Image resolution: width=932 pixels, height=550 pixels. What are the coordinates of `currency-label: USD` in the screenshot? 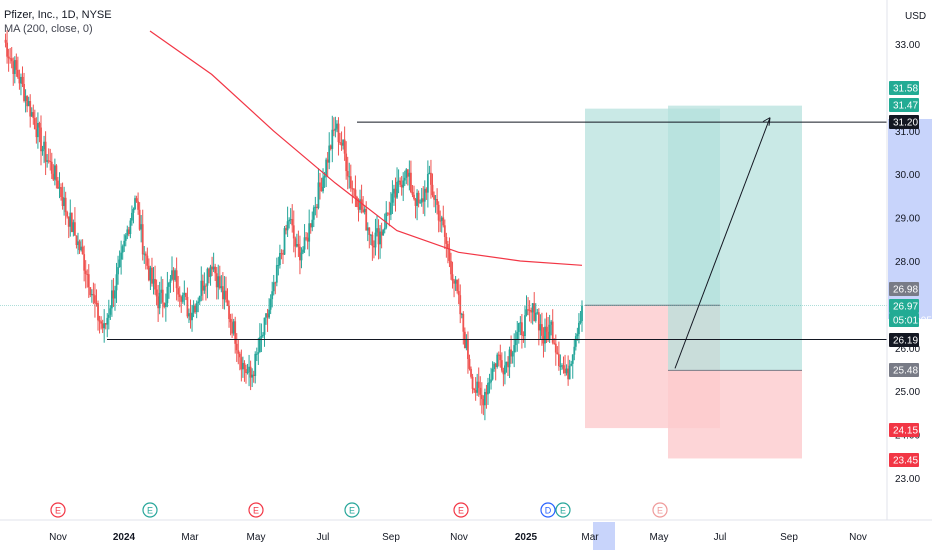 It's located at (915, 16).